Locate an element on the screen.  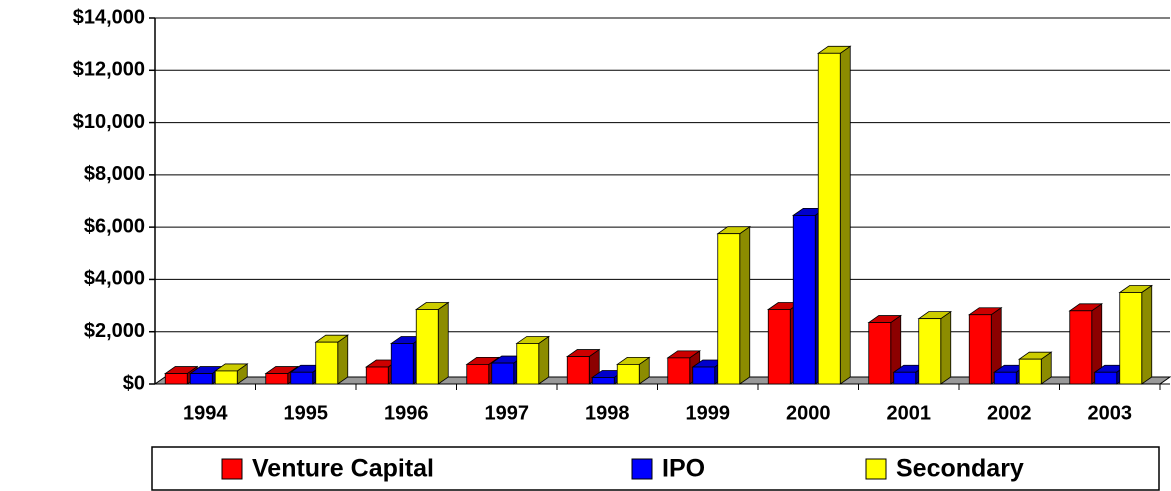
y-tick-label: $0 is located at coordinates (134, 383).